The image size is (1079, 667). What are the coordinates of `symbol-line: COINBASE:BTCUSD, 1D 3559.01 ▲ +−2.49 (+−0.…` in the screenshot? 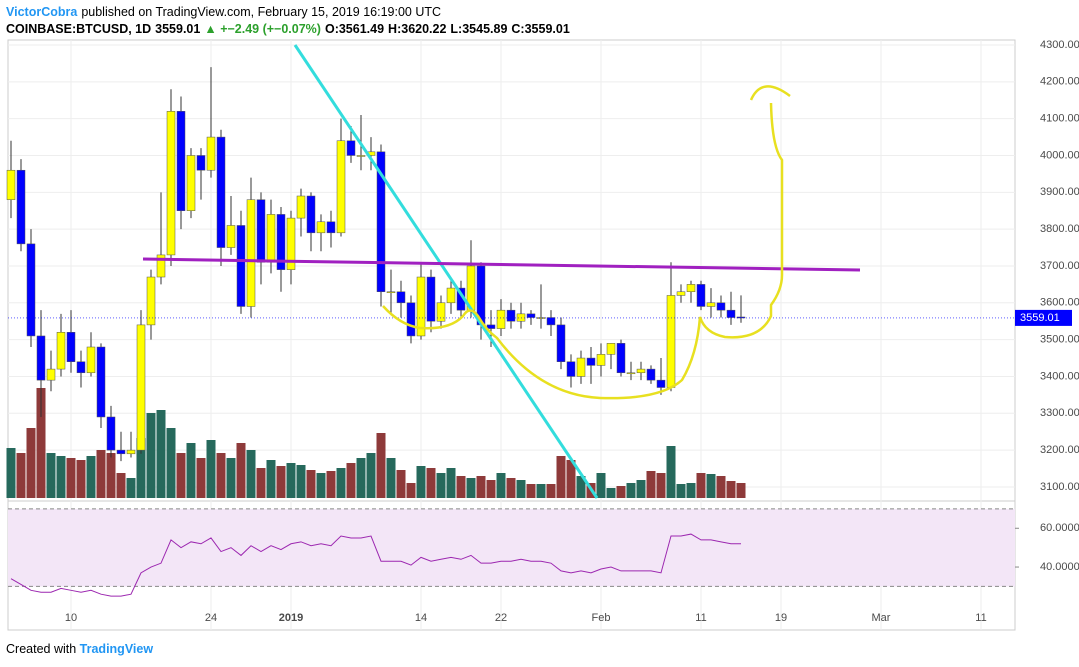 It's located at (290, 29).